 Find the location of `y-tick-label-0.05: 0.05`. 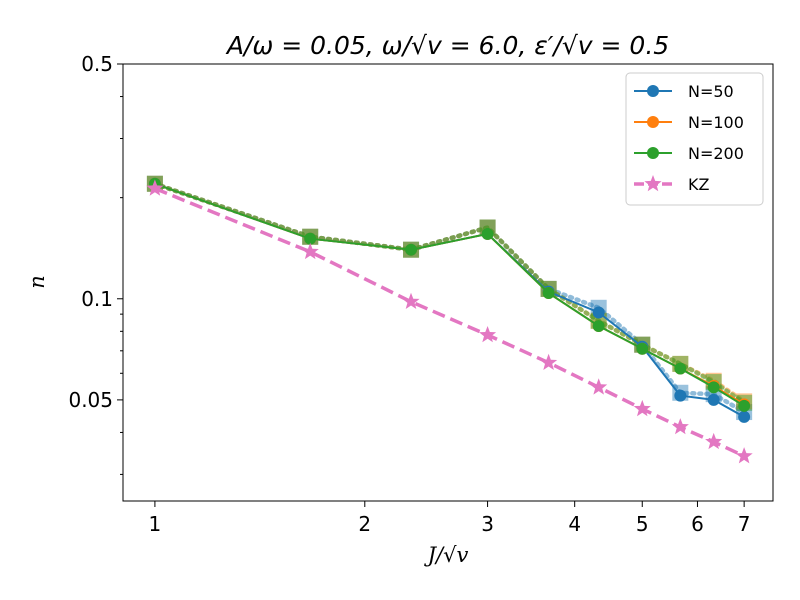

y-tick-label-0.05: 0.05 is located at coordinates (90, 400).